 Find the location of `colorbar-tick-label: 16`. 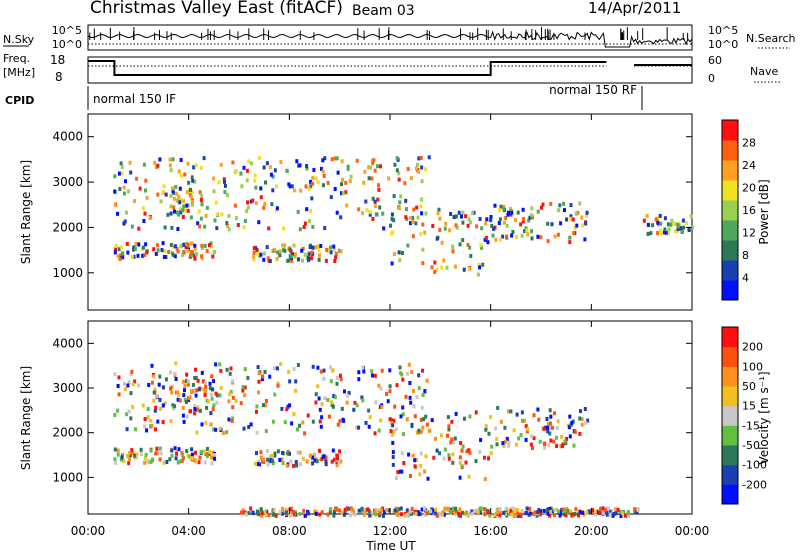

colorbar-tick-label: 16 is located at coordinates (749, 210).